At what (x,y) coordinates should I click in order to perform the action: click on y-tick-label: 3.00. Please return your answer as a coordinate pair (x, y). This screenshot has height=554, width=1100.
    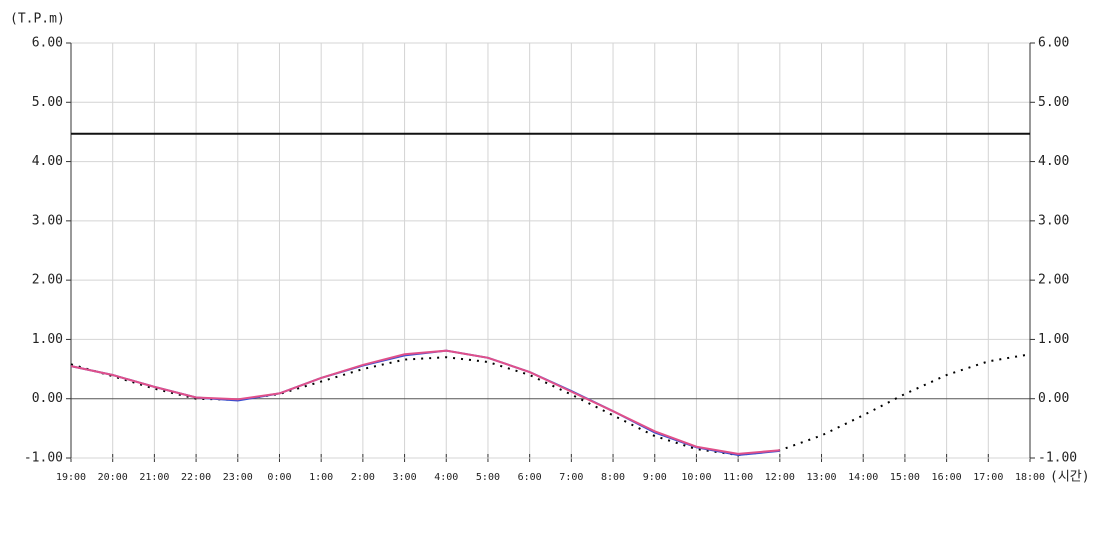
    Looking at the image, I should click on (47, 220).